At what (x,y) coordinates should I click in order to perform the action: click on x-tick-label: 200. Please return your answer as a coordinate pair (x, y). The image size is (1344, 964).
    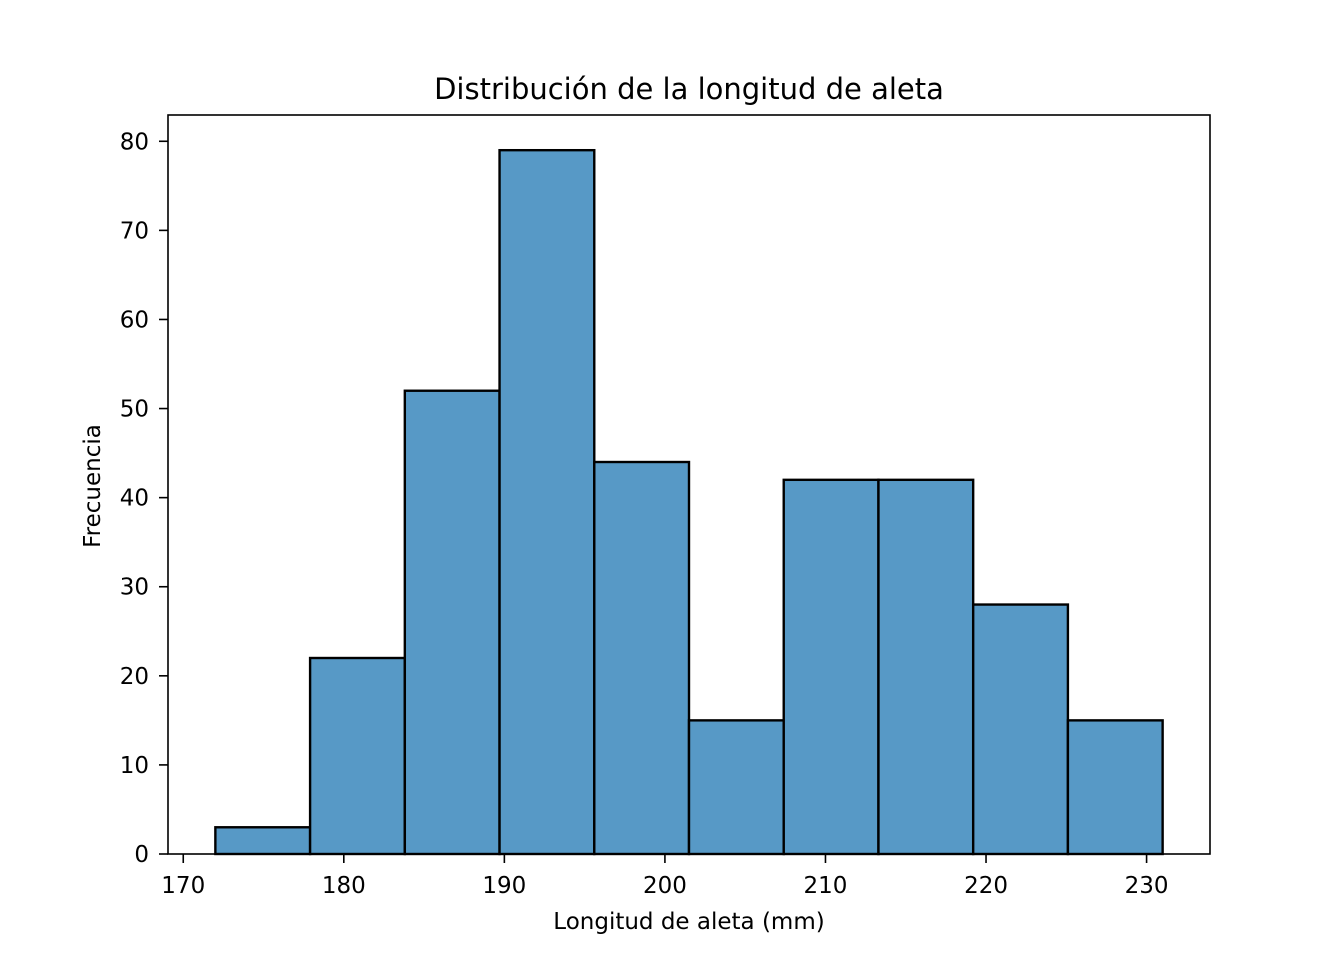
    Looking at the image, I should click on (665, 886).